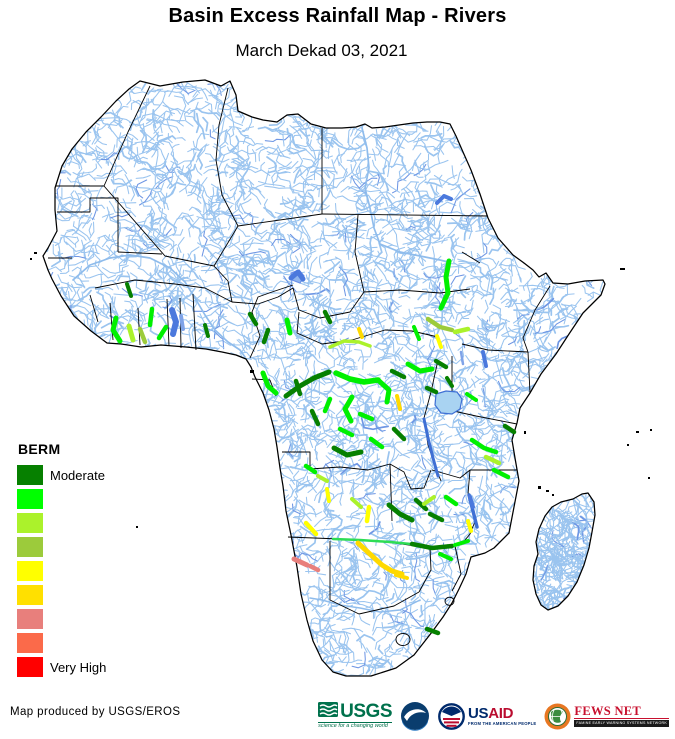  Describe the element at coordinates (321, 50) in the screenshot. I see `page-subtitle: March Dekad 03, 2021` at that location.